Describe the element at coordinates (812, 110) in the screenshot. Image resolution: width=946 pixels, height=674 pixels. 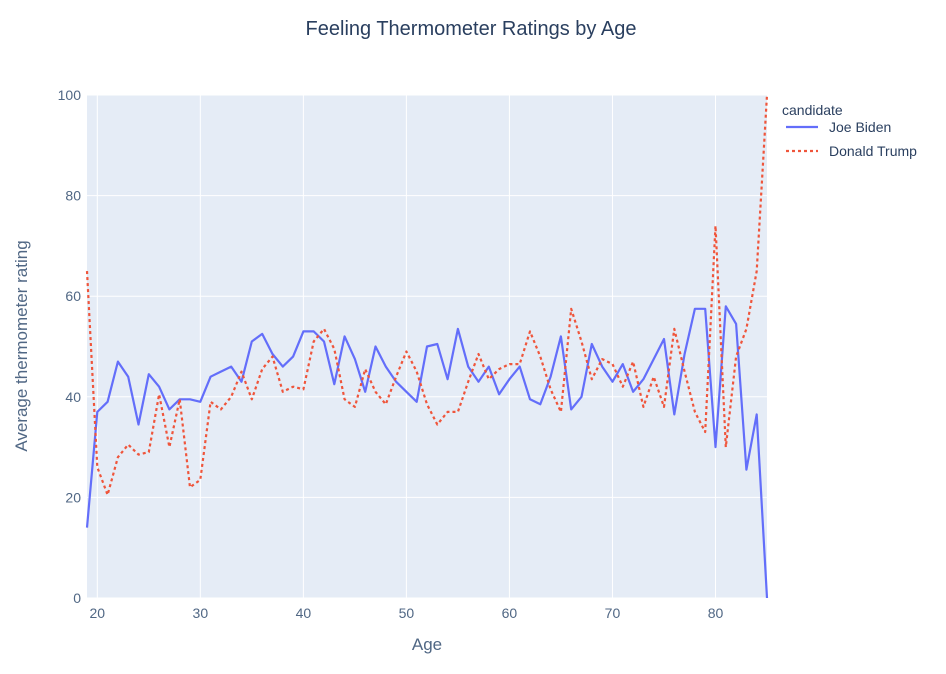
I see `legend-title: candidate` at that location.